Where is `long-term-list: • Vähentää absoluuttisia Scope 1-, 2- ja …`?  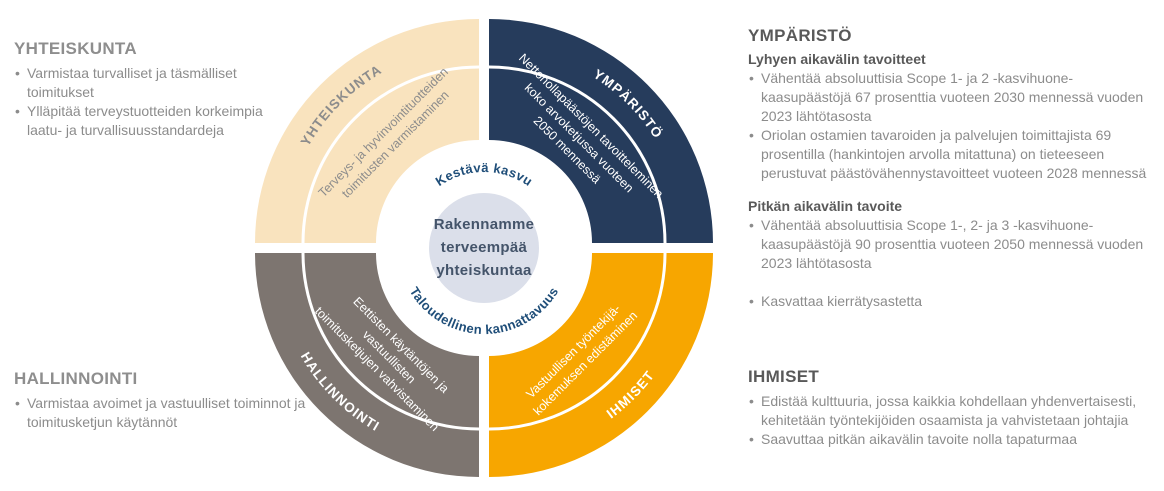
long-term-list: • Vähentää absoluuttisia Scope 1-, 2- ja … is located at coordinates (950, 263).